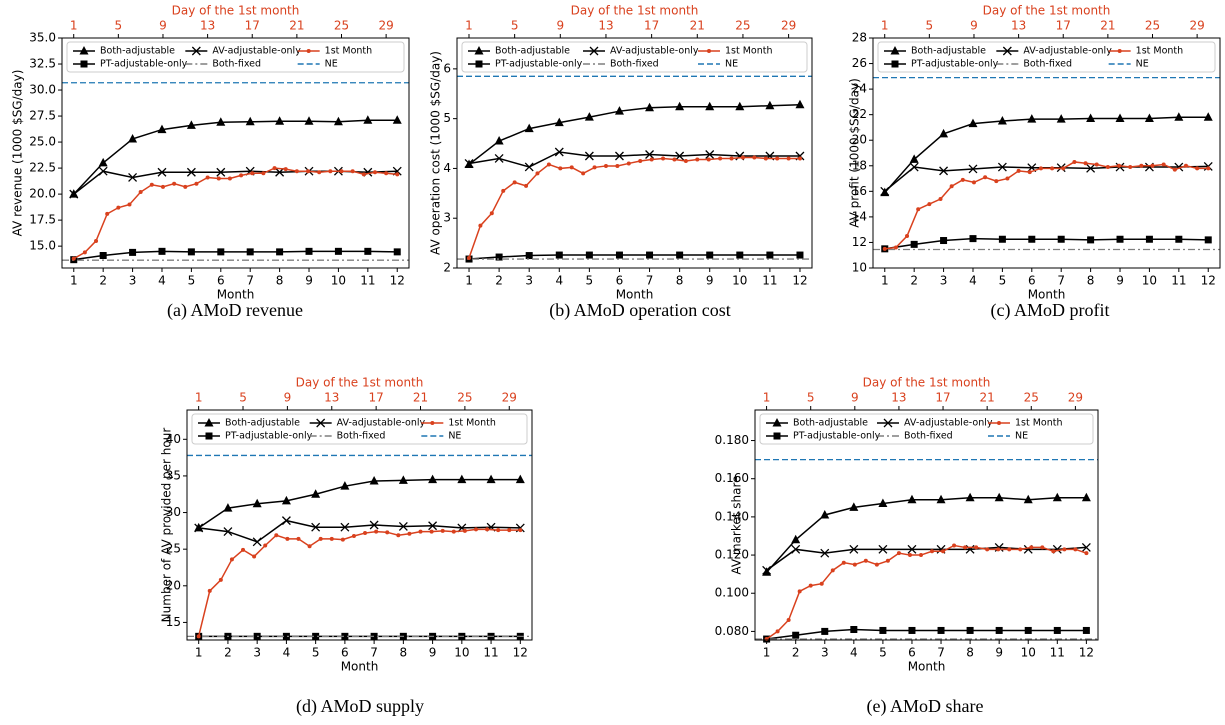  I want to click on legend-label: Both-adjustable, so click(137, 51).